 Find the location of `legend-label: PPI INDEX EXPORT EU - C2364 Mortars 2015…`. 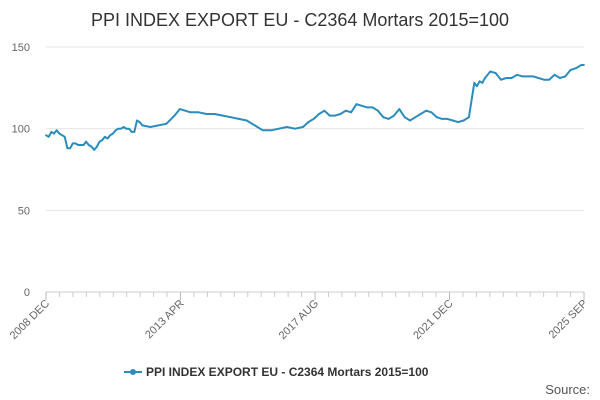

legend-label: PPI INDEX EXPORT EU - C2364 Mortars 2015… is located at coordinates (287, 372).